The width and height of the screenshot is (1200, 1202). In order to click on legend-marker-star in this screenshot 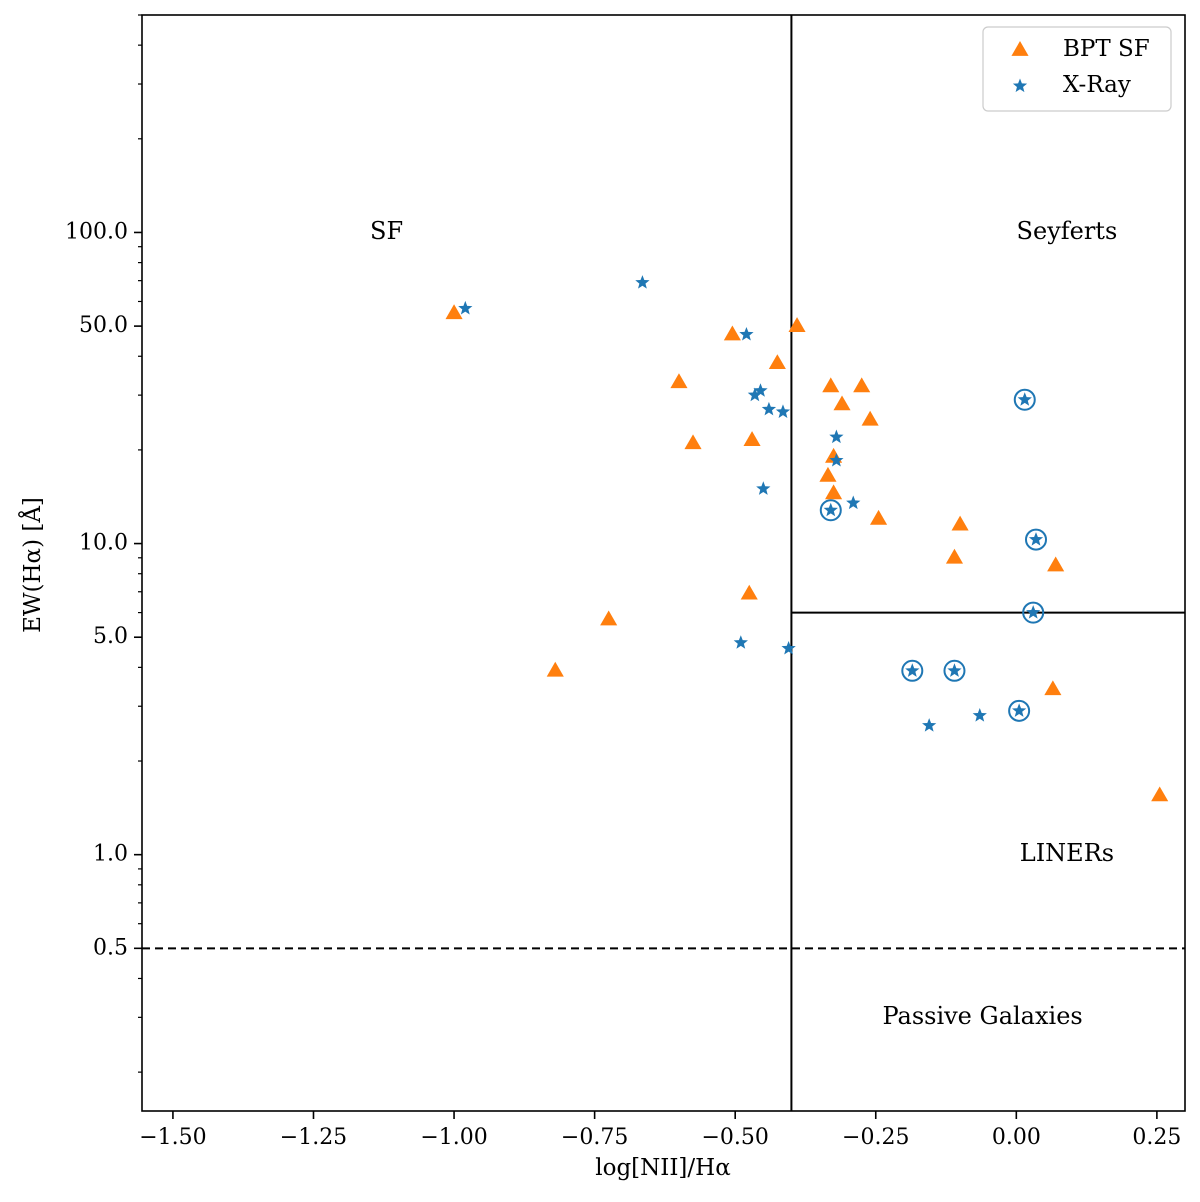, I will do `click(1020, 85)`.